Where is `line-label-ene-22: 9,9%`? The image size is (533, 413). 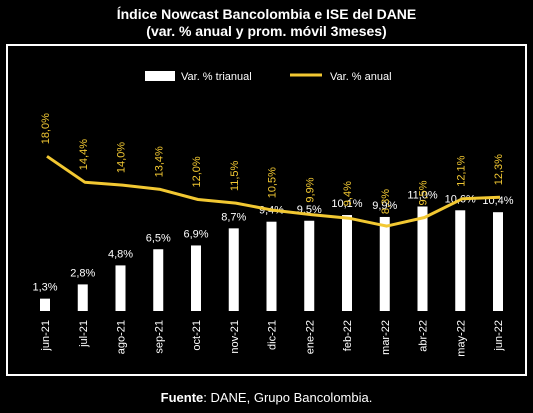
line-label-ene-22: 9,9% is located at coordinates (310, 189).